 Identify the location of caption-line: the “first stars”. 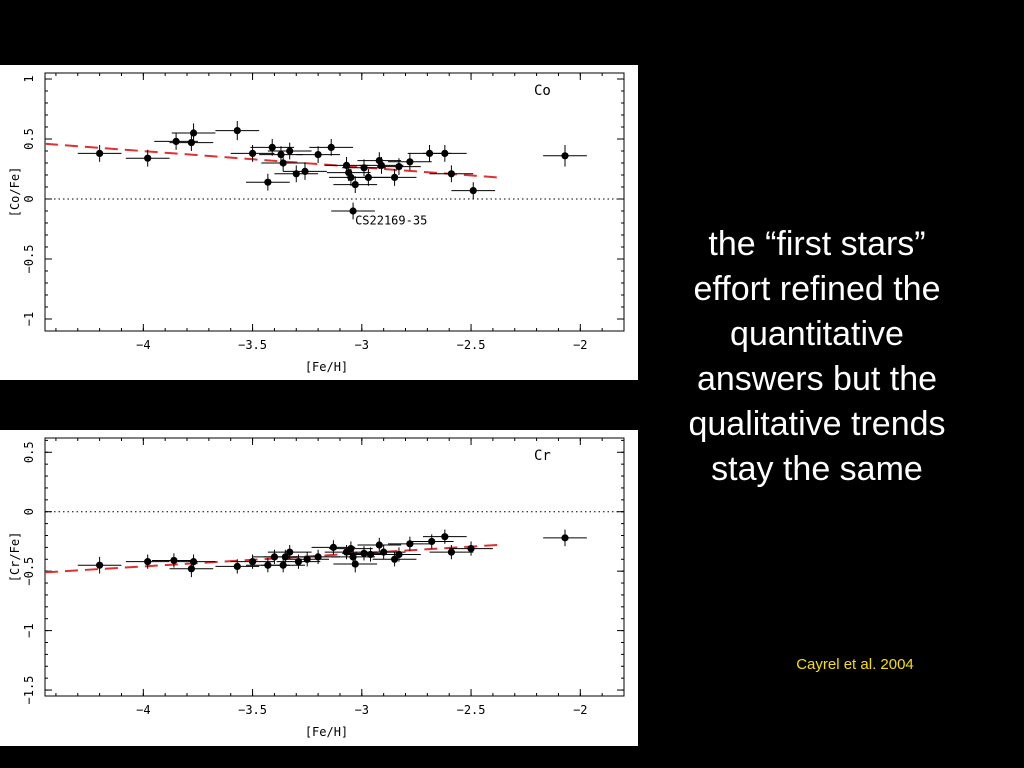
(817, 244).